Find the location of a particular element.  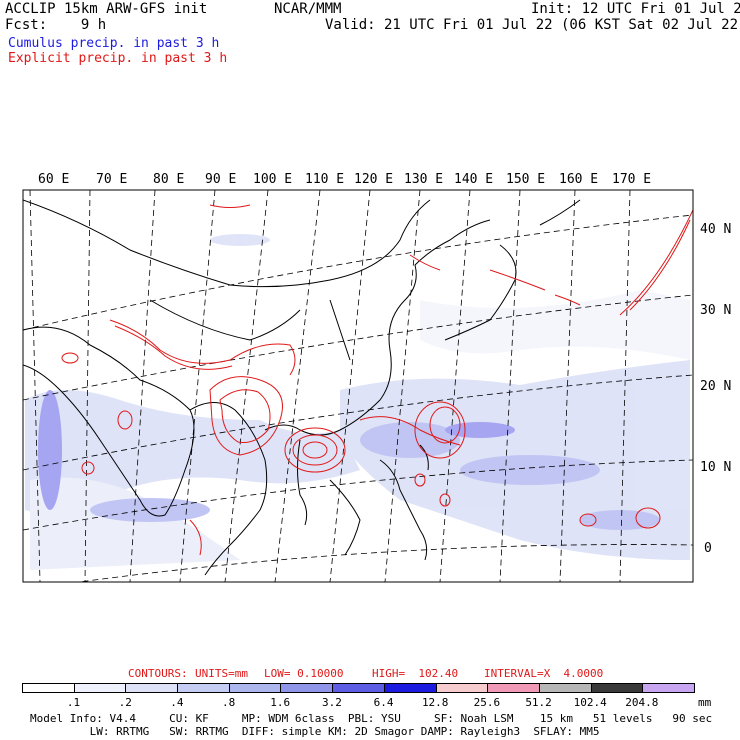

colorbar-label: .2 is located at coordinates (125, 702).